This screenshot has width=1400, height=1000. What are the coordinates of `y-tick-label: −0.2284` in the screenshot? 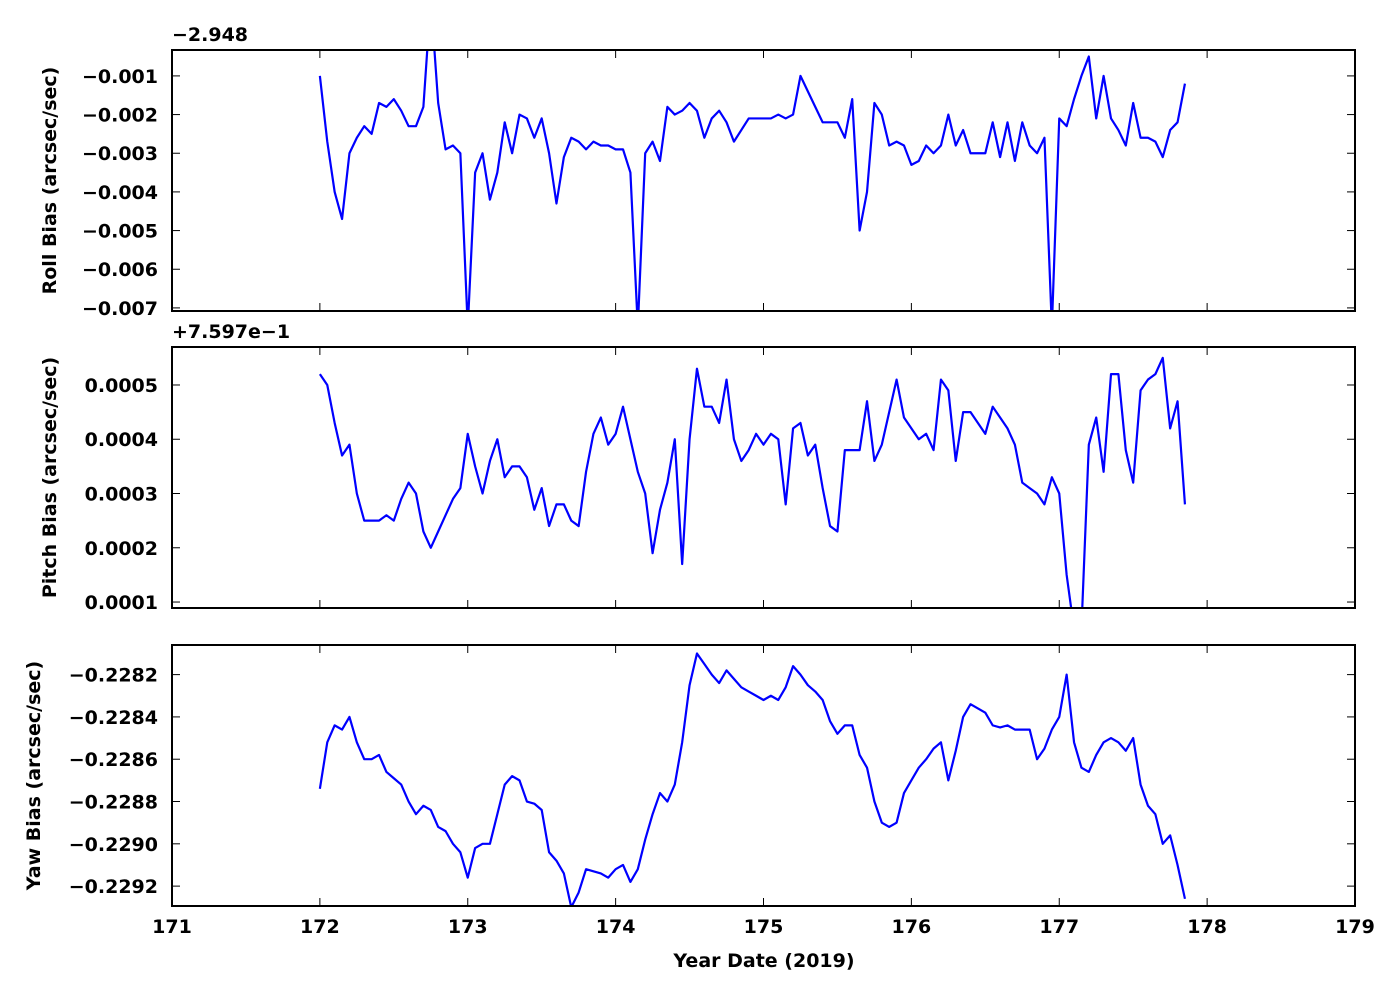 It's located at (113, 718).